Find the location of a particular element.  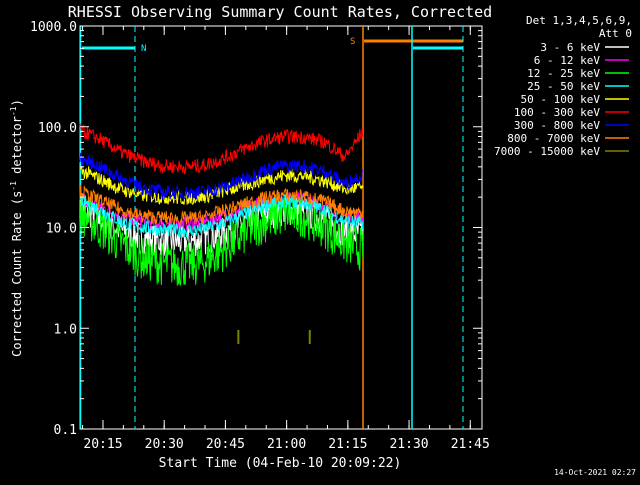

legend-header-line2: Att 0 is located at coordinates (615, 33).